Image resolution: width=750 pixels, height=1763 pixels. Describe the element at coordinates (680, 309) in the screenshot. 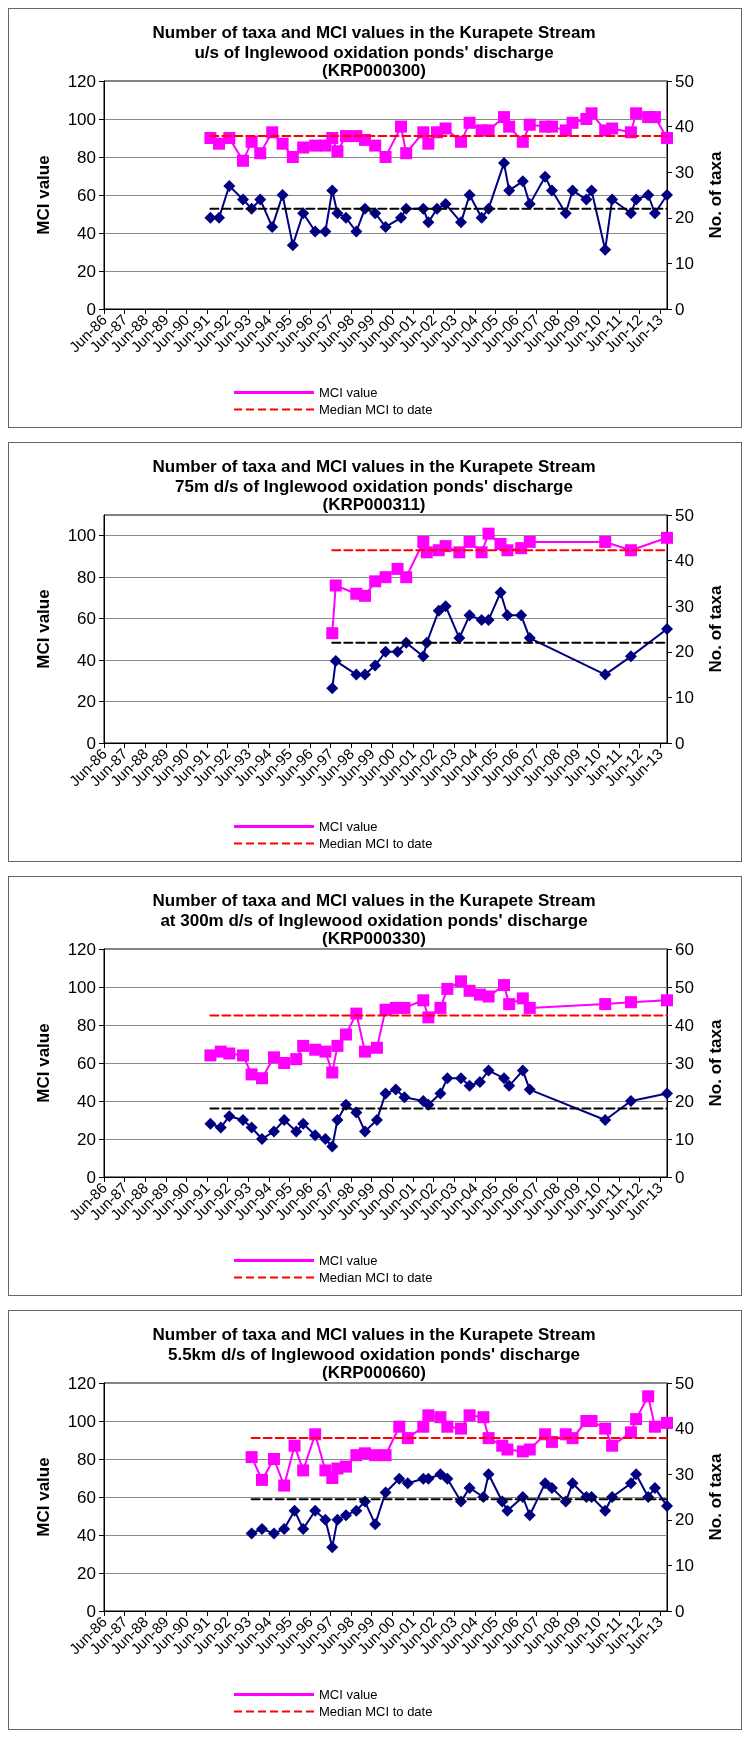

I see `y2-tick-label: 0` at that location.